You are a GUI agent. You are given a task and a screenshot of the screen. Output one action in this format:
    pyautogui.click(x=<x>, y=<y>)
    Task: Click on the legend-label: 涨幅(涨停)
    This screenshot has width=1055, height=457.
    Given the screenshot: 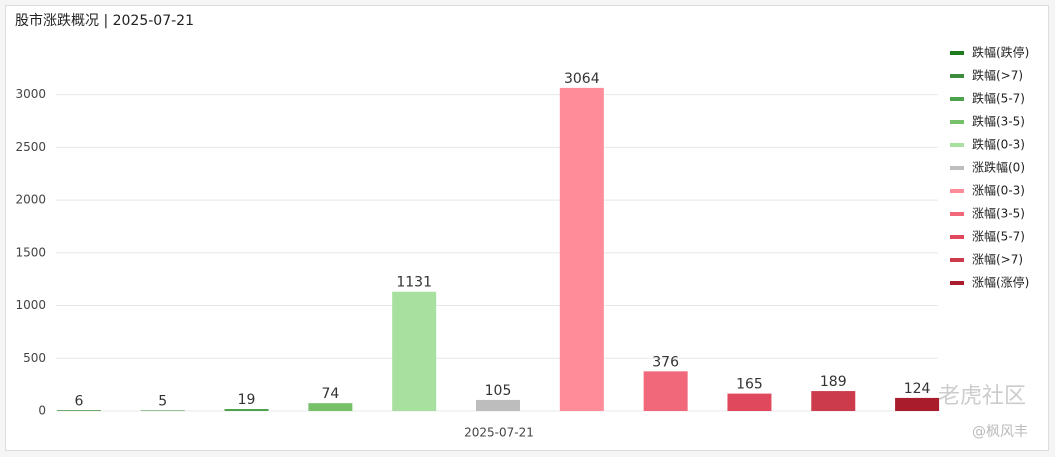 What is the action you would take?
    pyautogui.click(x=1000, y=282)
    